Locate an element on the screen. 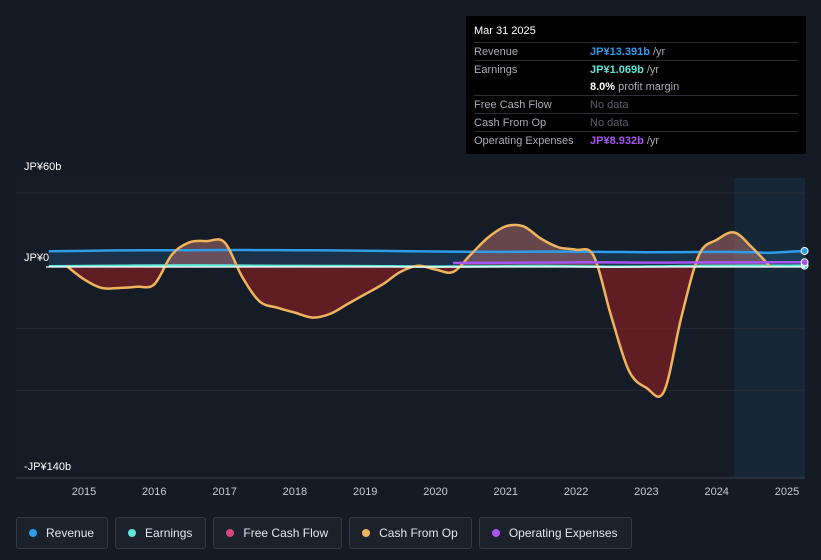 The image size is (821, 560). earnings-dot-icon is located at coordinates (132, 533).